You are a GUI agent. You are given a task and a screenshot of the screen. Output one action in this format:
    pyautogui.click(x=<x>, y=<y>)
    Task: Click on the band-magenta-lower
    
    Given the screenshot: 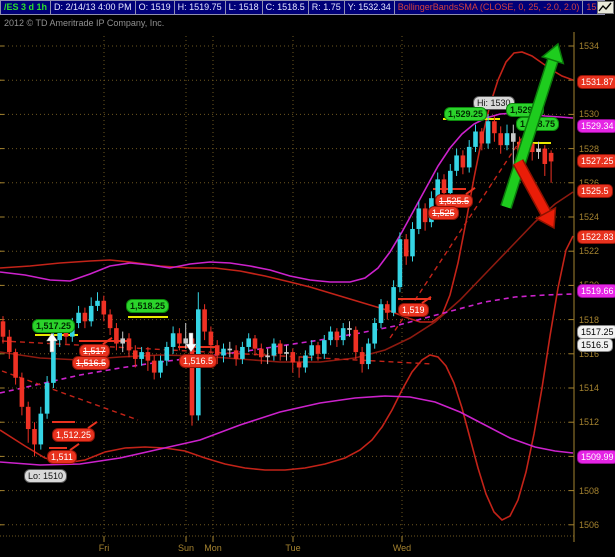 What is the action you would take?
    pyautogui.click(x=287, y=430)
    